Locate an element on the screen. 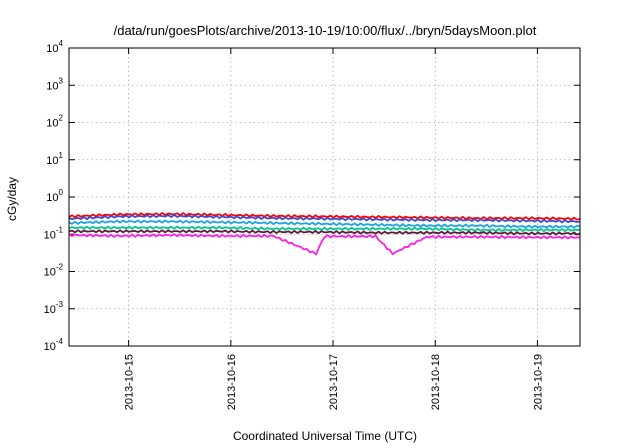  x-tick-label: 2013-10-16 is located at coordinates (232, 382).